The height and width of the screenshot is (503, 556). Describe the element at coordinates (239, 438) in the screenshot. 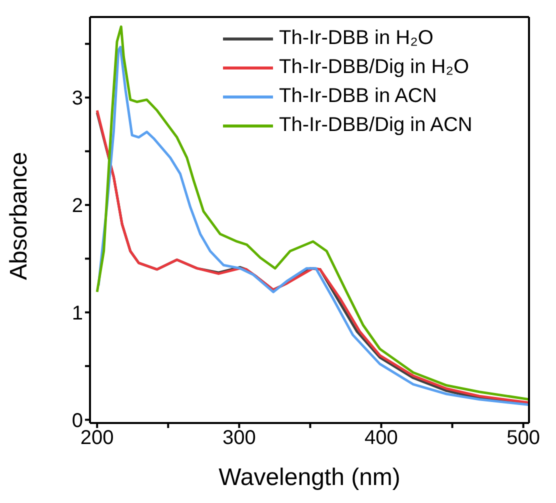

I see `x-tick-label: 300` at that location.